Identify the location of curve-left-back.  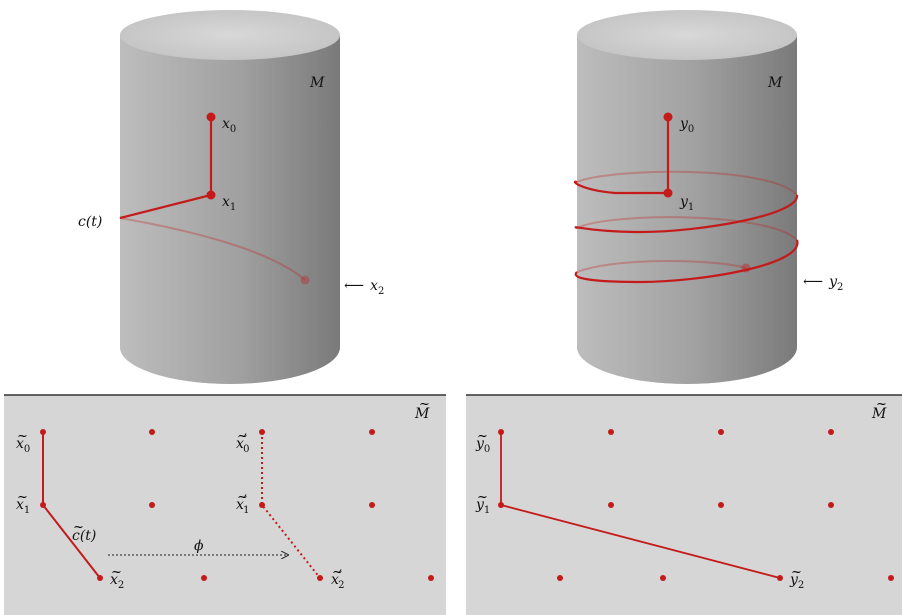
(212, 249).